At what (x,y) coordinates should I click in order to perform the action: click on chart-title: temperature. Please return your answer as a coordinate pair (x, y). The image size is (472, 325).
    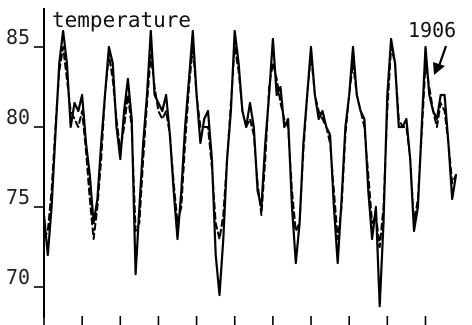
    Looking at the image, I should click on (121, 20).